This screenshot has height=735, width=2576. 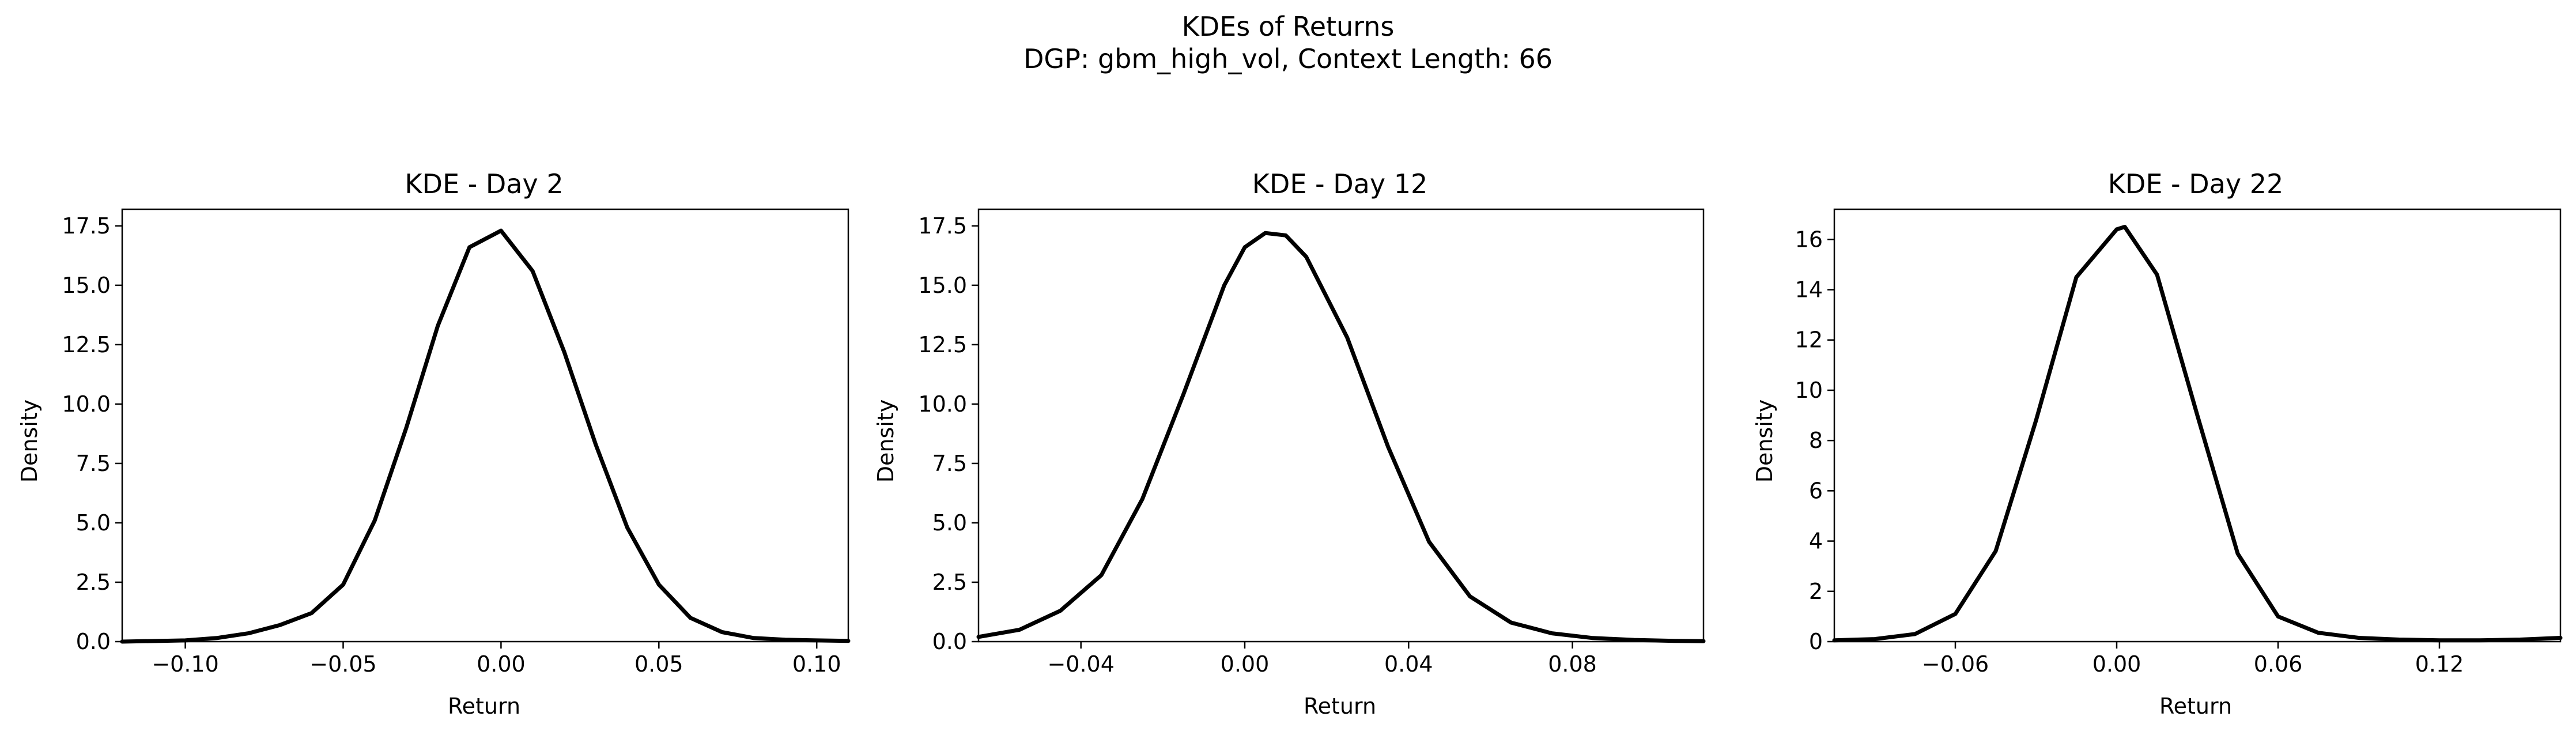 What do you see at coordinates (816, 664) in the screenshot?
I see `x-tick-label: 0.10` at bounding box center [816, 664].